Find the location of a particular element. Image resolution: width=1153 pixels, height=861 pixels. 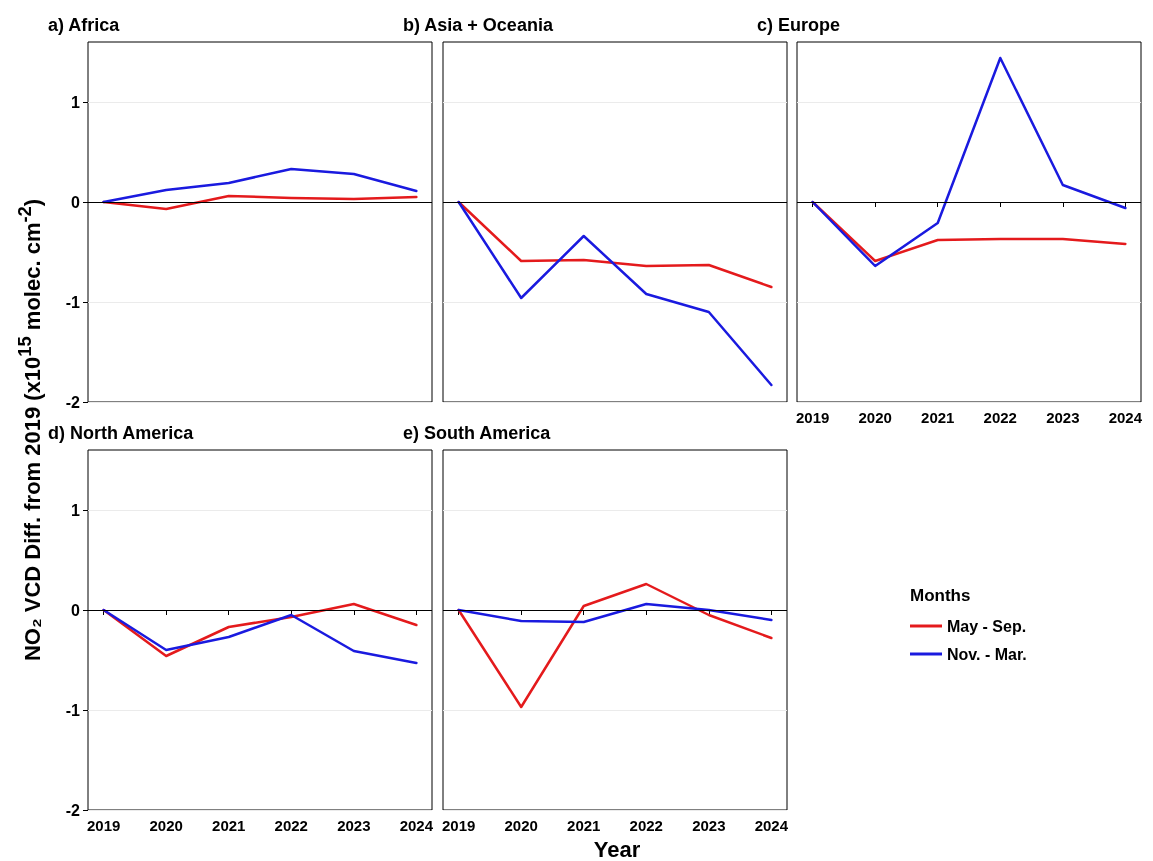

x-axis-title: Year is located at coordinates (617, 849).